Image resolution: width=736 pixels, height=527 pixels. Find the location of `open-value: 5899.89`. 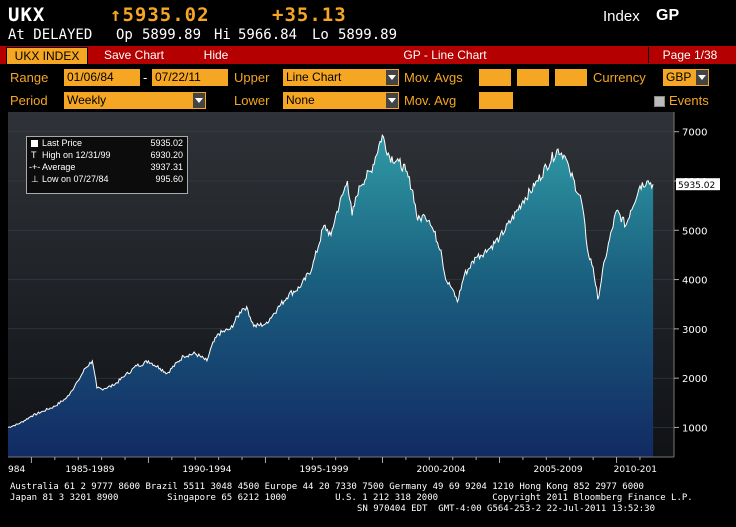

open-value: 5899.89 is located at coordinates (172, 35).